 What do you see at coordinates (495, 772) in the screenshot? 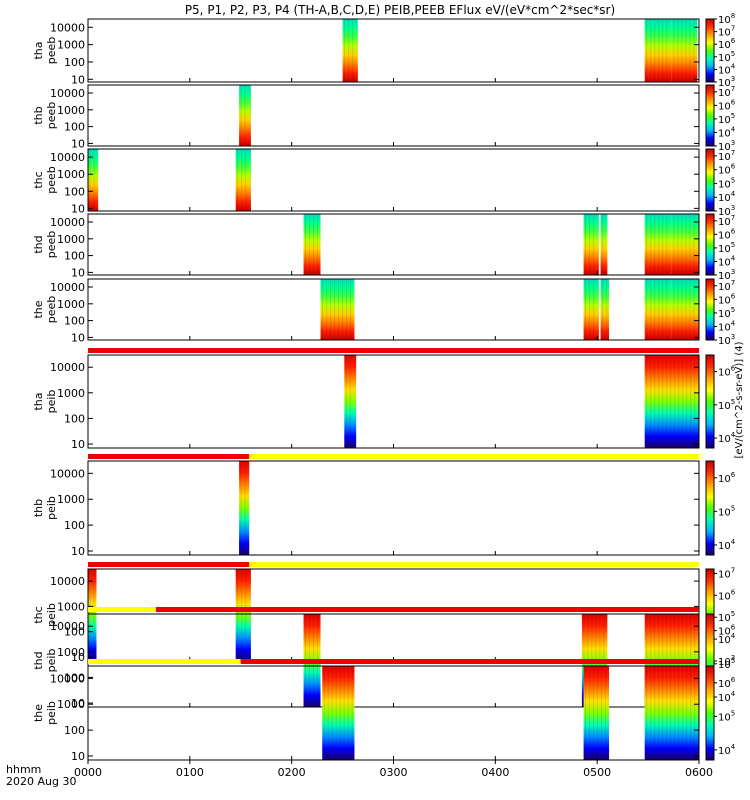
I see `x-axis-tick-label: 0400` at bounding box center [495, 772].